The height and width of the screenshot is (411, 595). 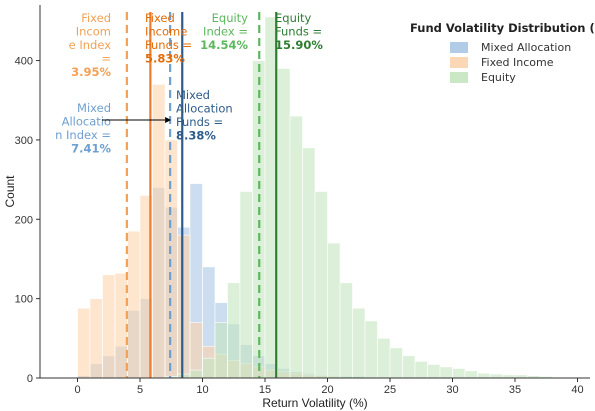 What do you see at coordinates (140, 390) in the screenshot?
I see `x-tick-label: 5` at bounding box center [140, 390].